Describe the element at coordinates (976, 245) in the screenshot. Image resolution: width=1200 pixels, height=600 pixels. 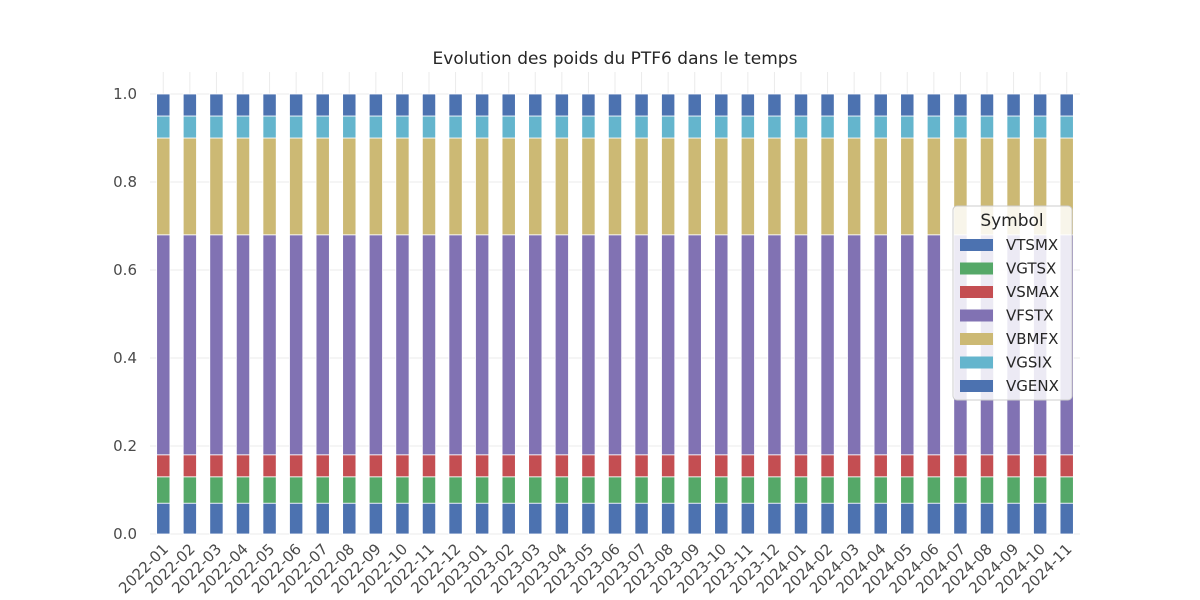
I see `legend-swatch-vtsmx` at that location.